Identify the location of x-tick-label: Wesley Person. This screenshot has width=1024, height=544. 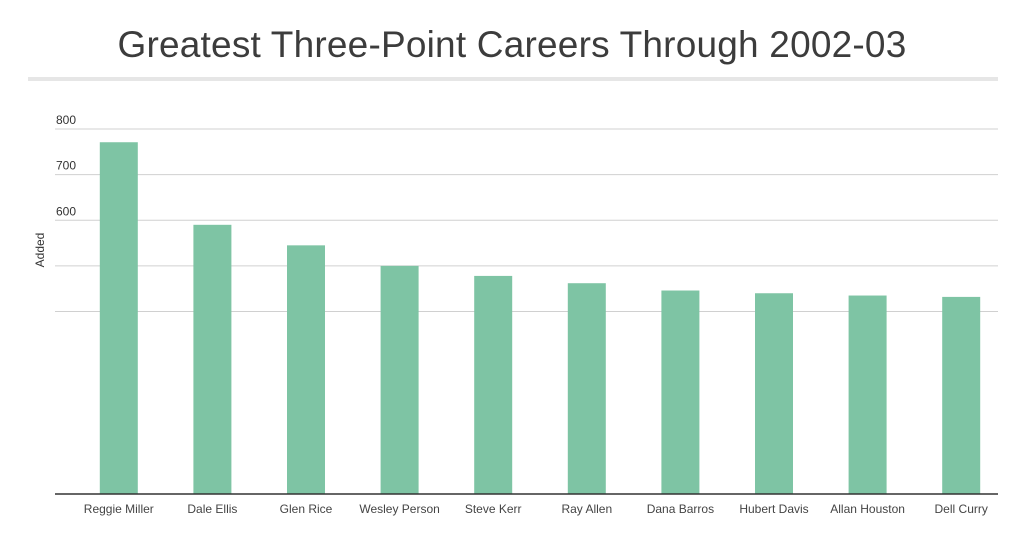
(399, 509).